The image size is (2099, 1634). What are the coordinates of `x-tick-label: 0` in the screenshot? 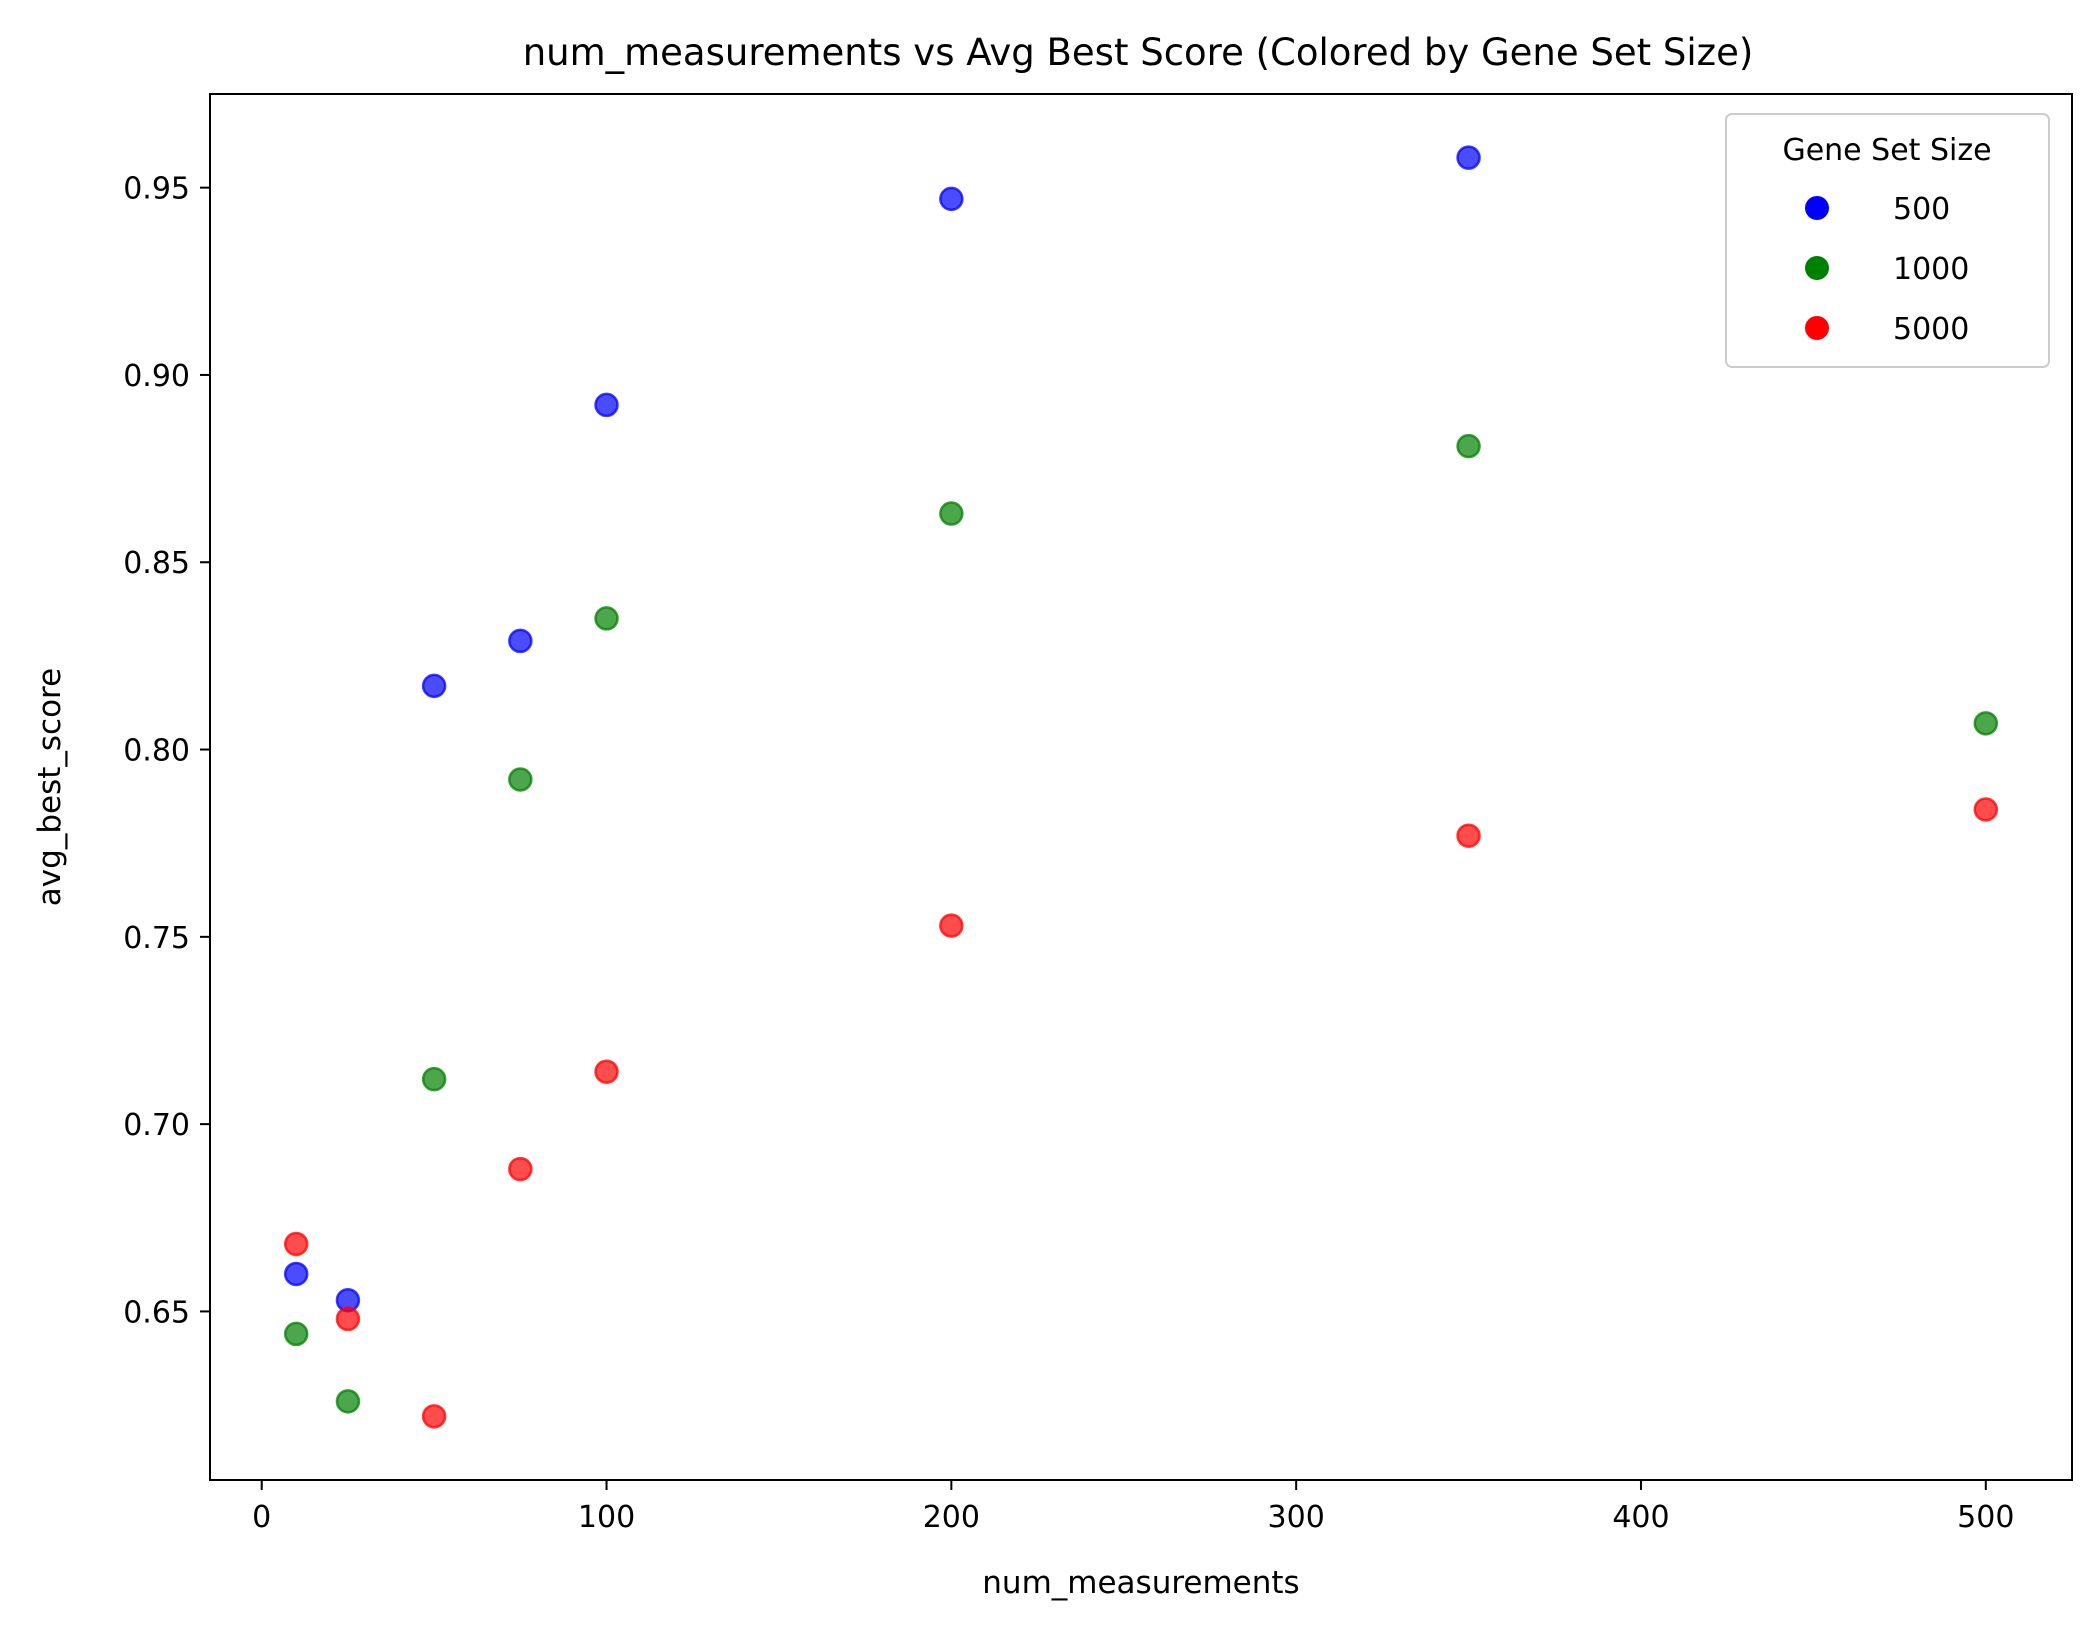 It's located at (261, 1517).